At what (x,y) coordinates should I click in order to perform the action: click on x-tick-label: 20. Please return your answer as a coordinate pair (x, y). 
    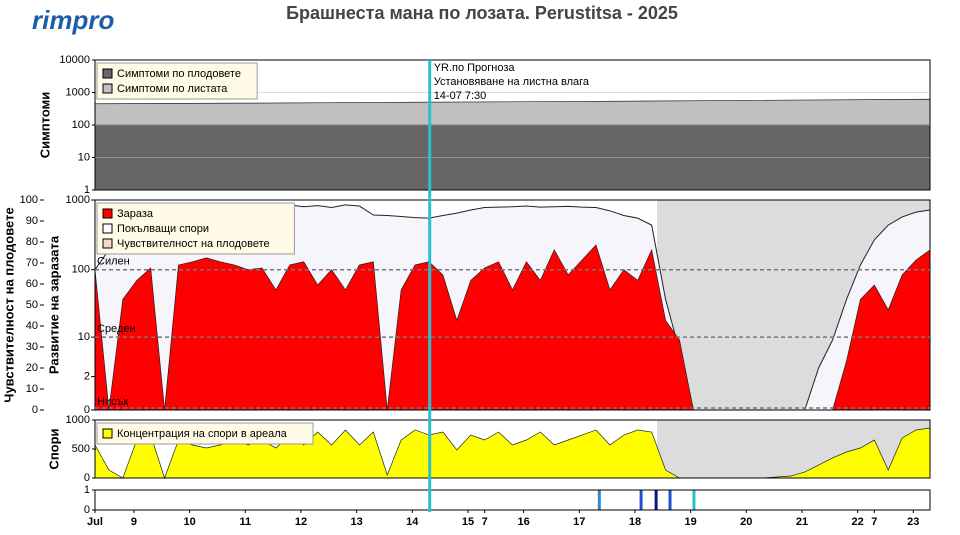
    Looking at the image, I should click on (746, 522).